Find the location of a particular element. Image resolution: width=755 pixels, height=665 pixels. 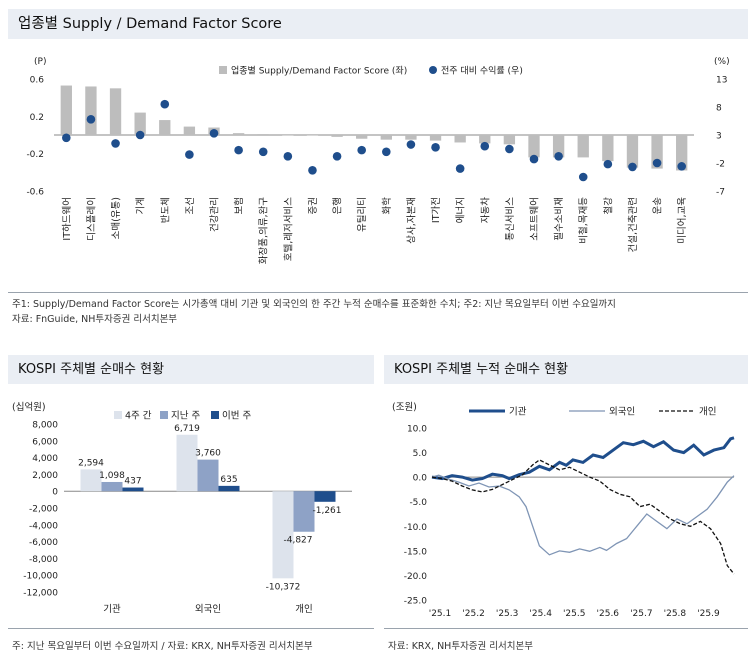

series-line-individual is located at coordinates (583, 517).